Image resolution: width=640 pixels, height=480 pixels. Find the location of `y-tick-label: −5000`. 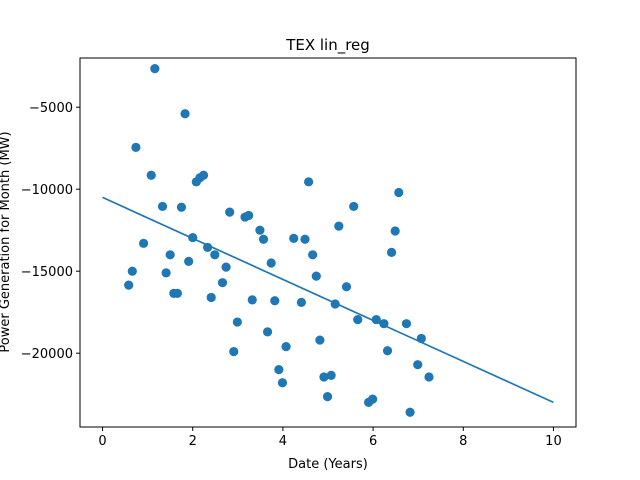

y-tick-label: −5000 is located at coordinates (51, 108).